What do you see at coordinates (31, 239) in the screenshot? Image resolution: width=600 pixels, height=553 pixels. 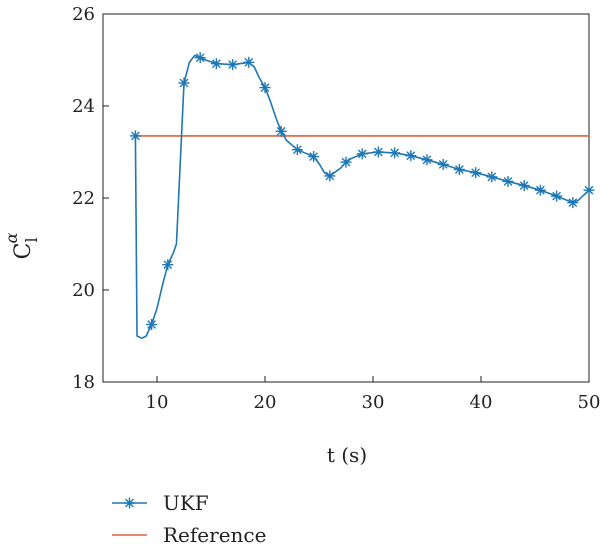 I see `y-axis-label-subscript: l` at bounding box center [31, 239].